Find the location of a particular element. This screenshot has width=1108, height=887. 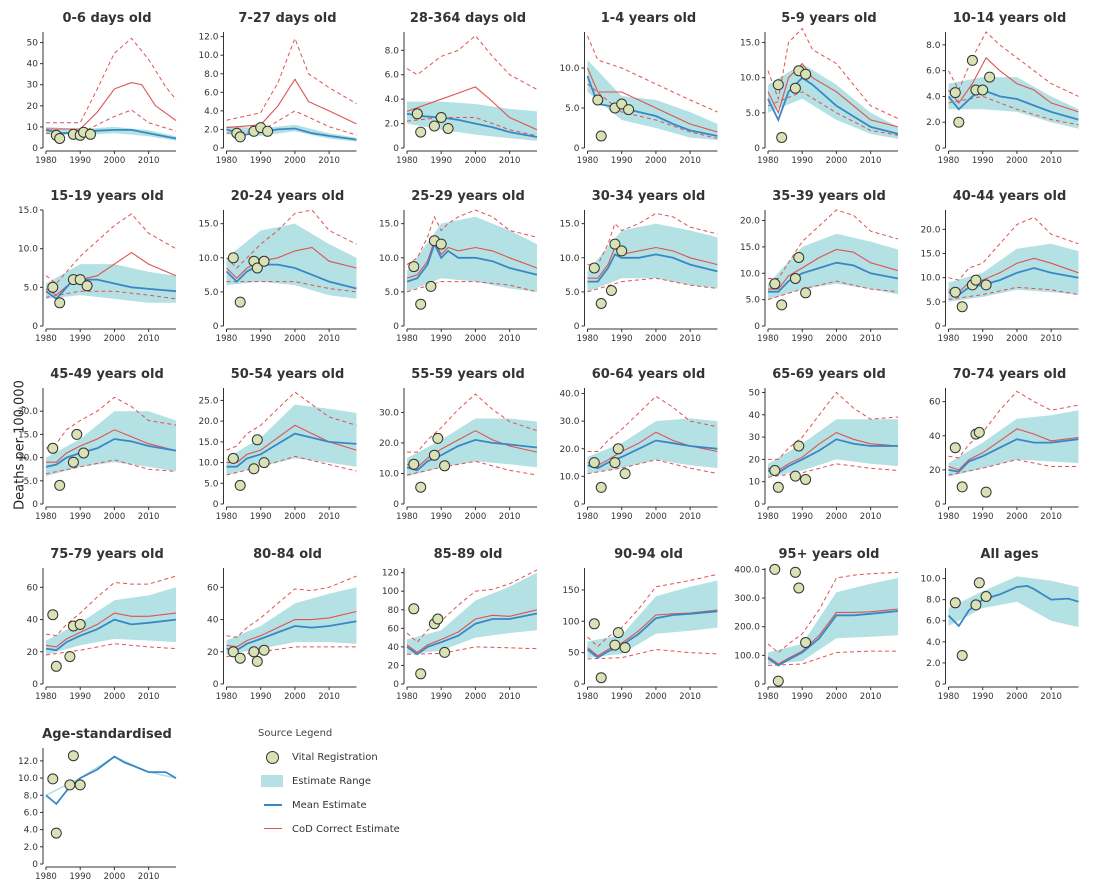

x-tick-label: 1990 is located at coordinates (261, 161).